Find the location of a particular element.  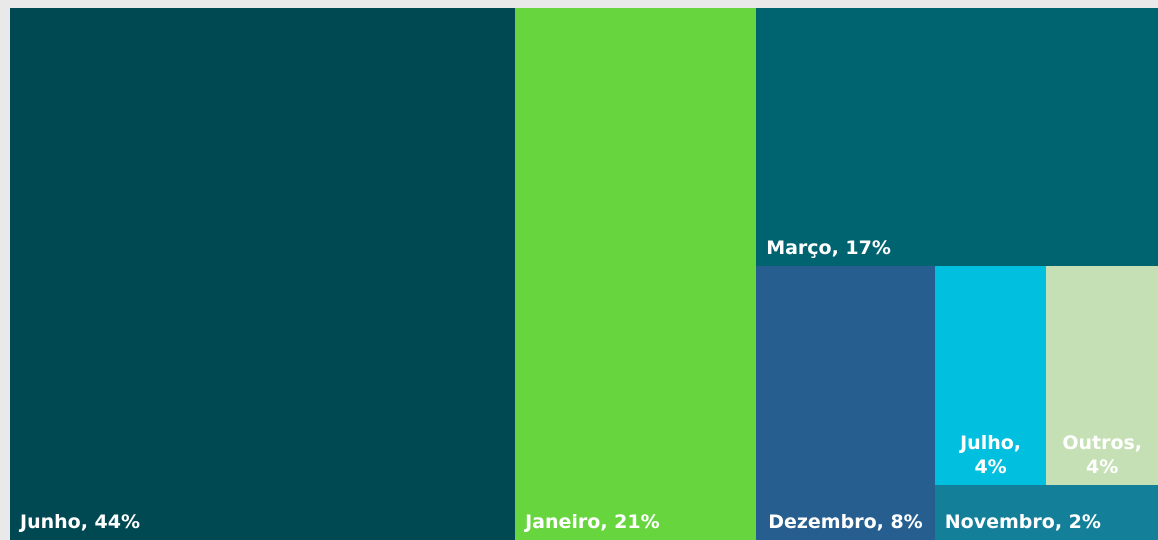

tile-label: Novembro, 2% is located at coordinates (1022, 521).